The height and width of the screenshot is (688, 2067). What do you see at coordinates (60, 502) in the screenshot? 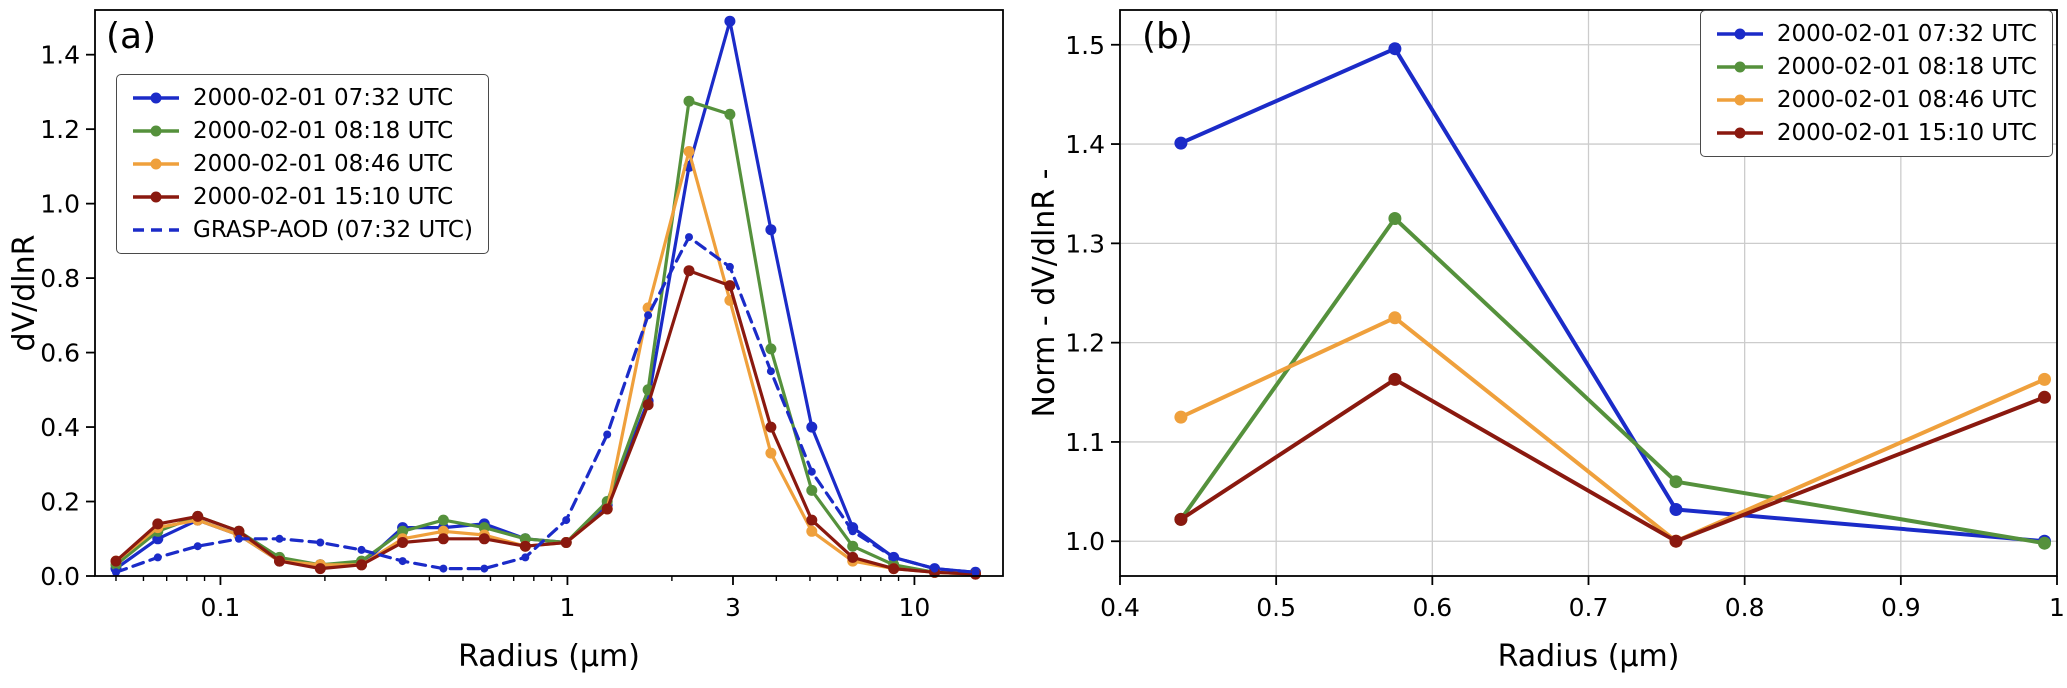
I see `svg-text: 0.2` at bounding box center [60, 502].